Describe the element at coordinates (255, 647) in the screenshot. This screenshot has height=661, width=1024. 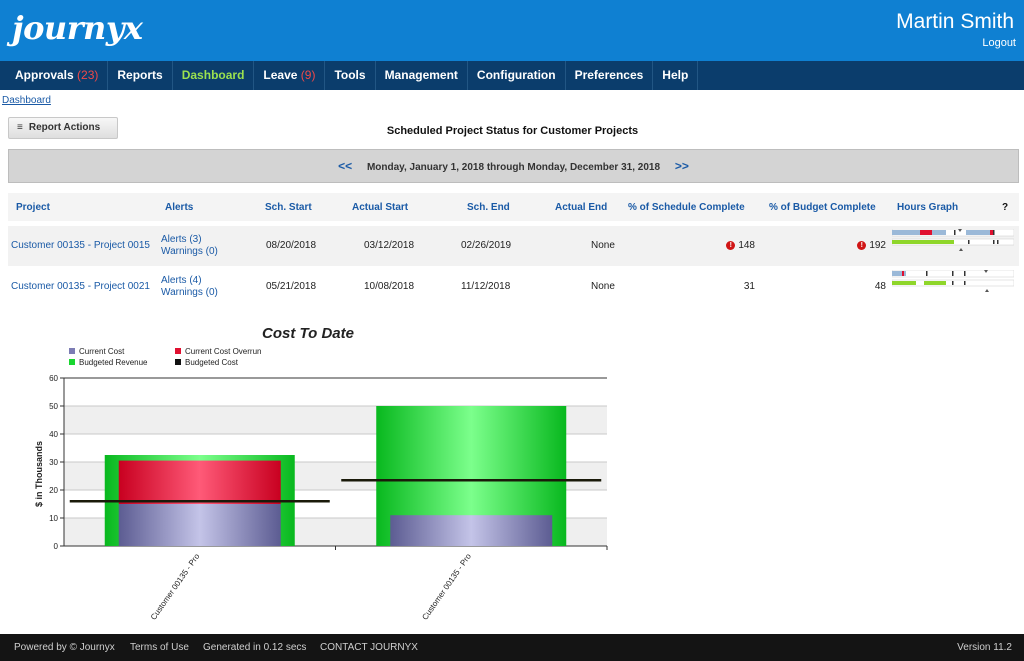
I see `generated-time: Generated in 0.12 secs` at that location.